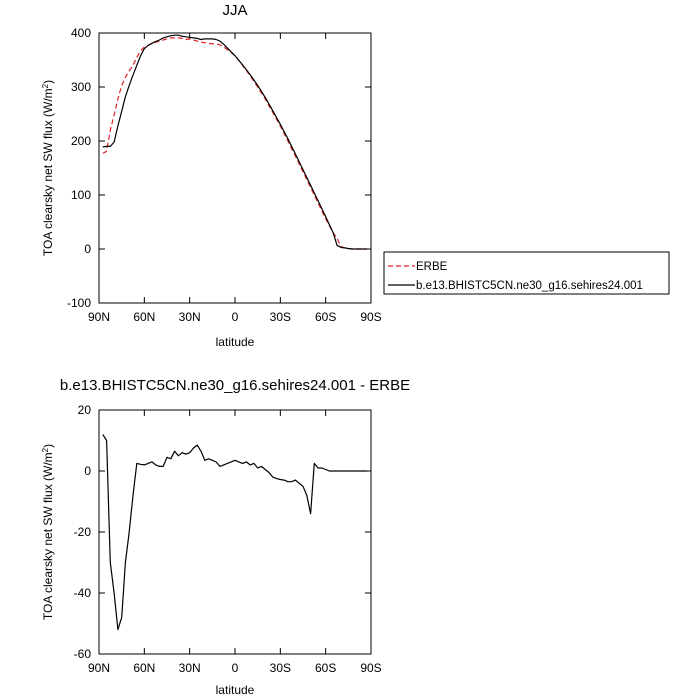  Describe the element at coordinates (234, 10) in the screenshot. I see `top-chart-title: JJA` at that location.